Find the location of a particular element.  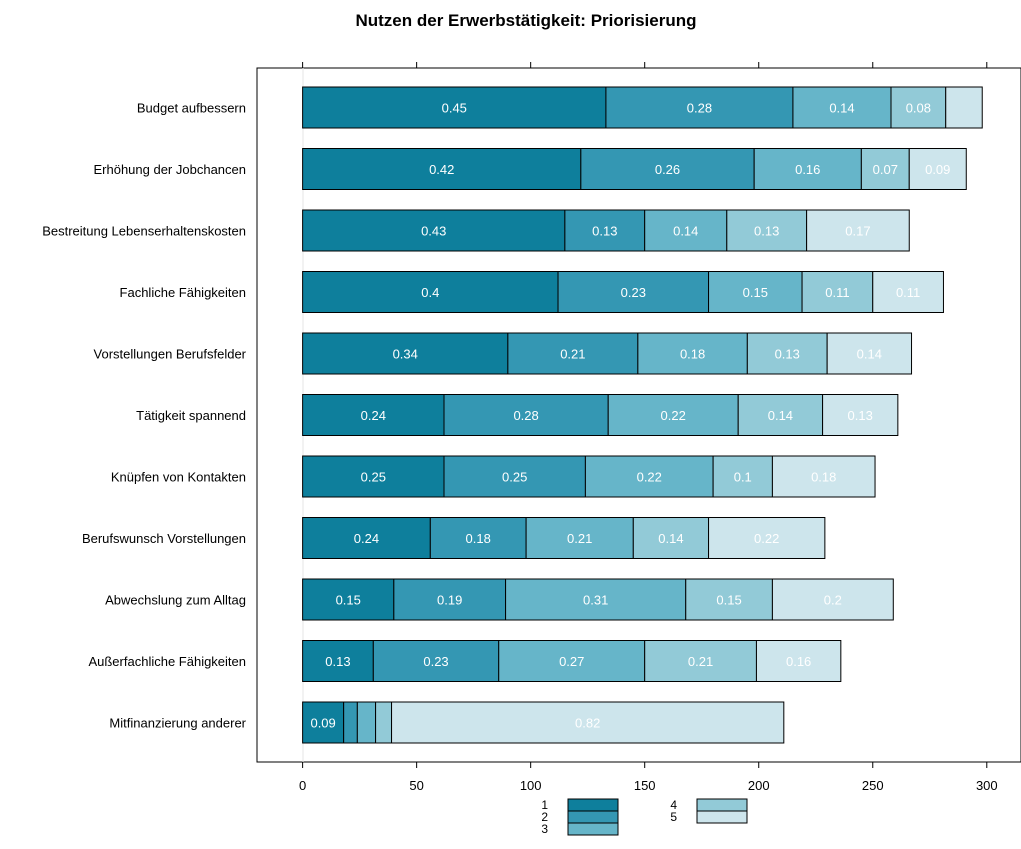

data-label: 0.13 is located at coordinates (604, 231).